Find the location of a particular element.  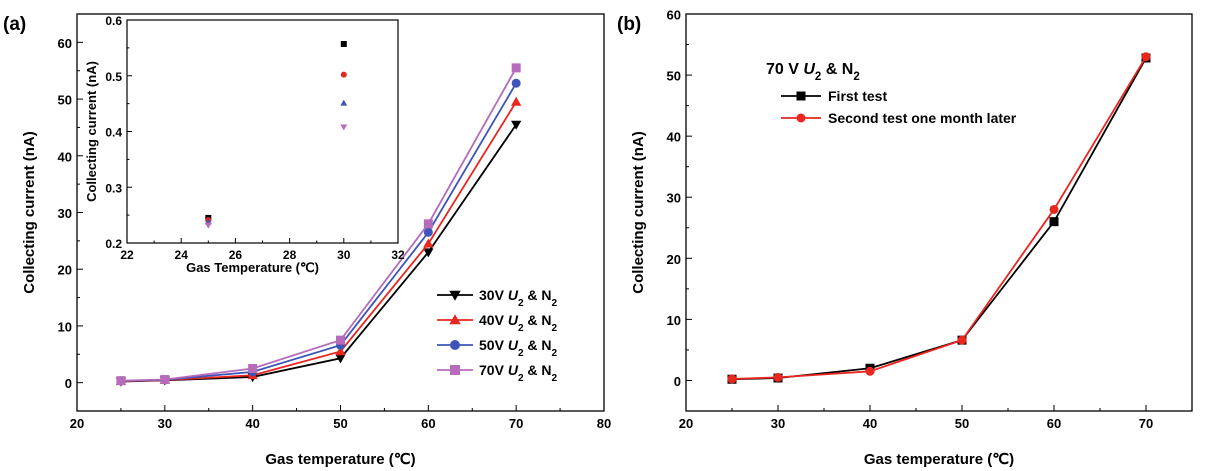

x-tick-label: 80 is located at coordinates (604, 423).